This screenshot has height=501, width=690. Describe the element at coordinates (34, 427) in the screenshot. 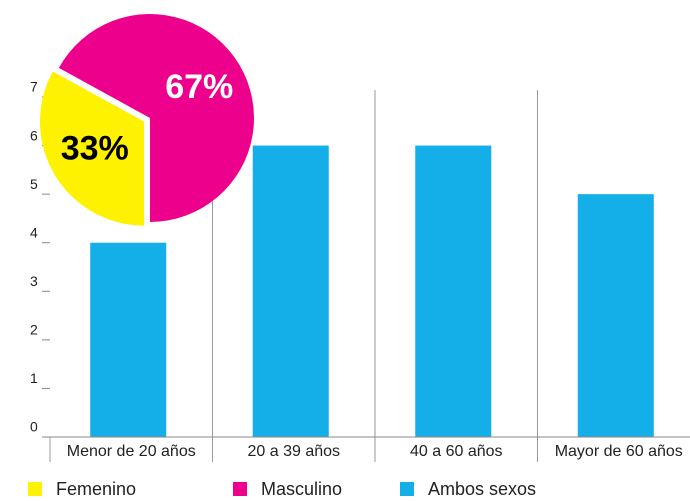

I see `y-tick-label: 0` at that location.